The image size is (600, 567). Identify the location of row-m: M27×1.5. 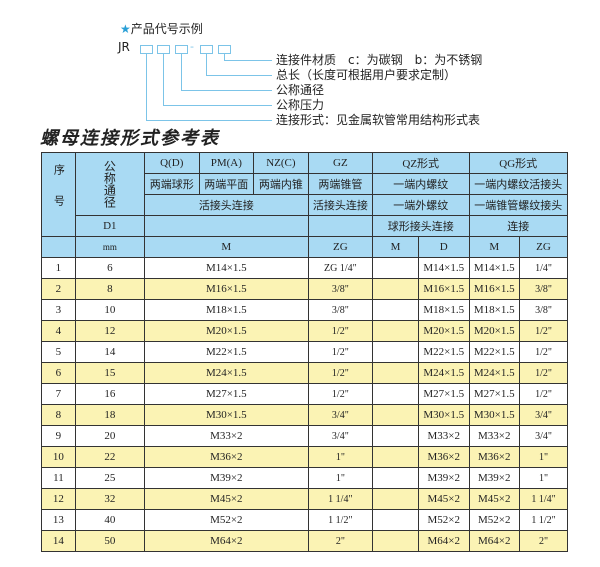
(226, 394).